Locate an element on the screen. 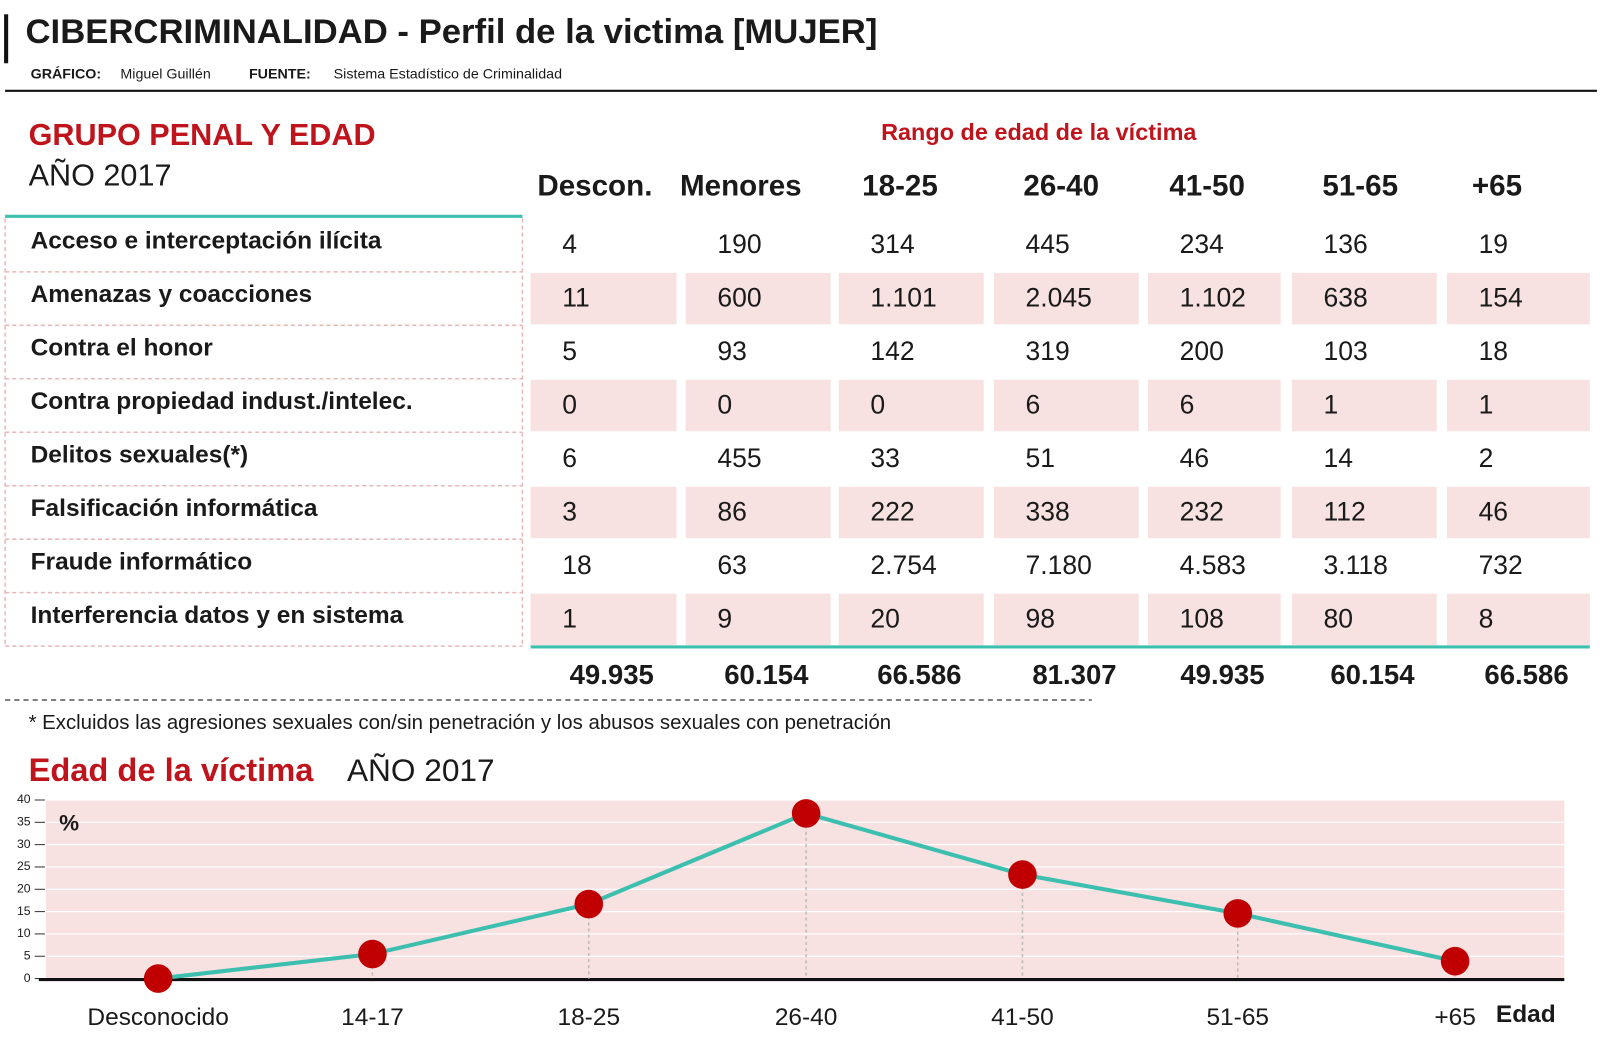  row-label: Interferencia datos y en sistema is located at coordinates (217, 615).